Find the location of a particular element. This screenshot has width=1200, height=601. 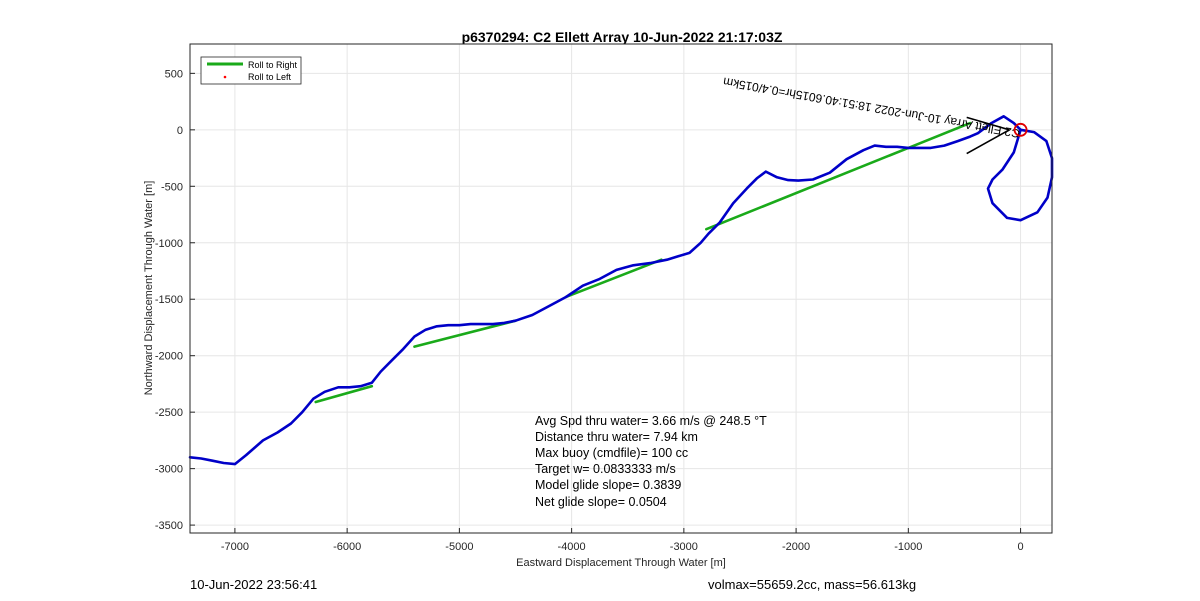

x-tick-label: -7000 is located at coordinates (235, 547).